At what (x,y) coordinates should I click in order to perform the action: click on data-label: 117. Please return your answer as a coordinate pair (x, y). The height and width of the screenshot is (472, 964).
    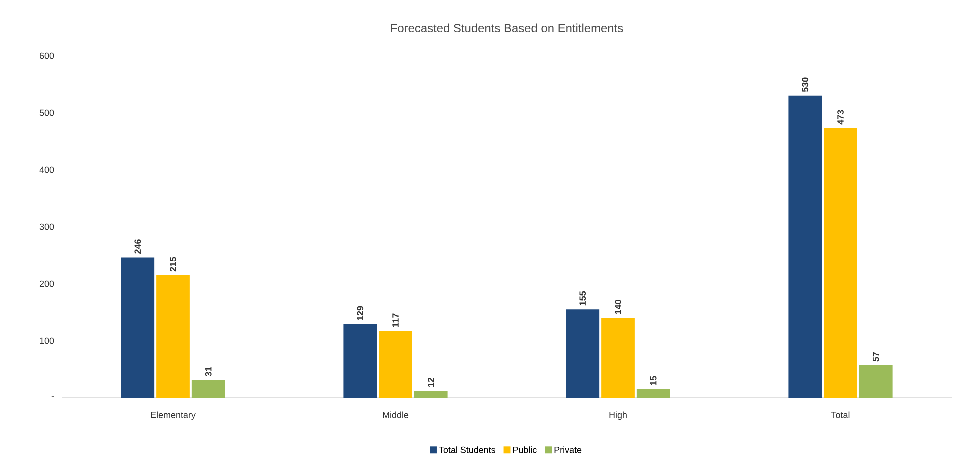
    Looking at the image, I should click on (395, 321).